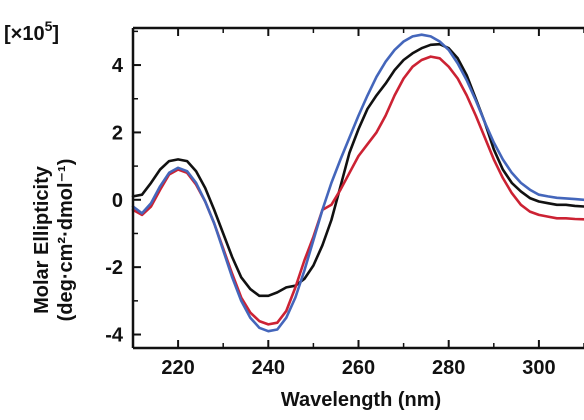  What do you see at coordinates (54, 240) in the screenshot?
I see `y-axis-title-group: Molar Ellipticity (deg·cm²·dmol⁻¹)` at bounding box center [54, 240].